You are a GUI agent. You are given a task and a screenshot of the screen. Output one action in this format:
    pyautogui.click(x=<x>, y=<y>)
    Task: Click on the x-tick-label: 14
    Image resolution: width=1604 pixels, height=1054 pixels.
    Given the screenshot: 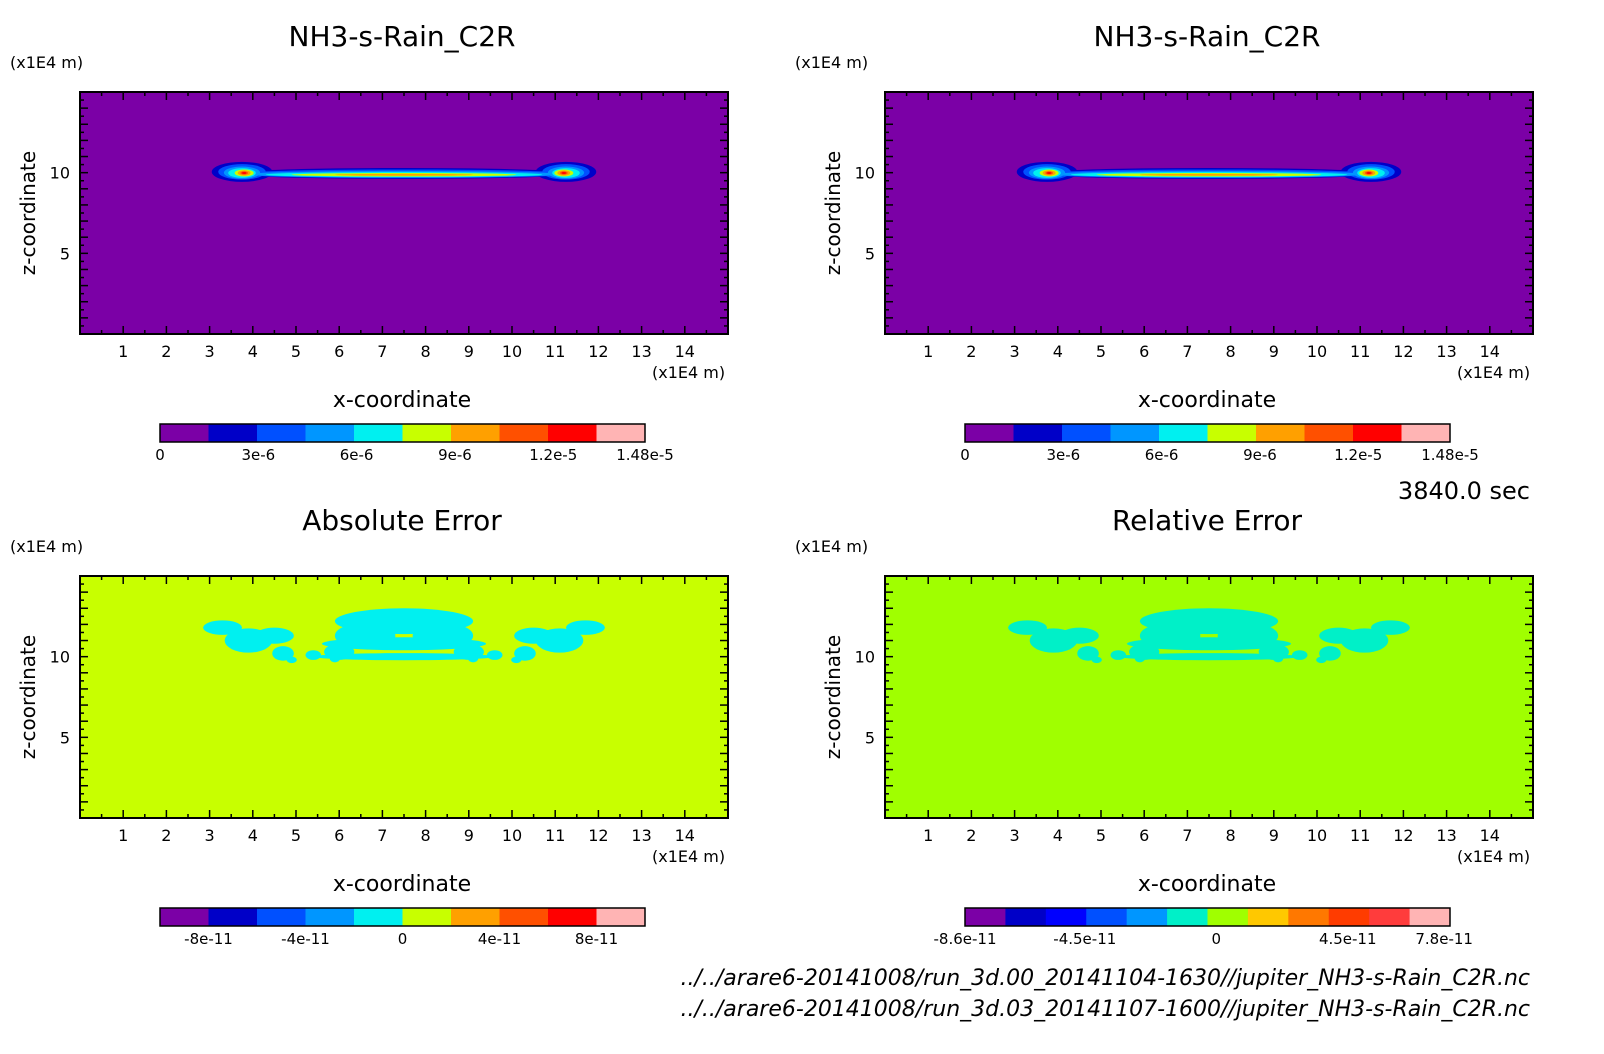 What is the action you would take?
    pyautogui.click(x=1490, y=351)
    